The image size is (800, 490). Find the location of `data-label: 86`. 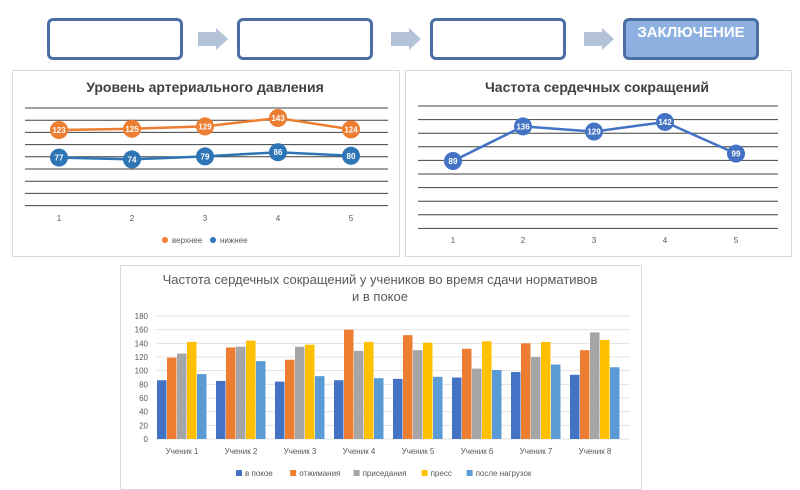

data-label: 86 is located at coordinates (278, 152).